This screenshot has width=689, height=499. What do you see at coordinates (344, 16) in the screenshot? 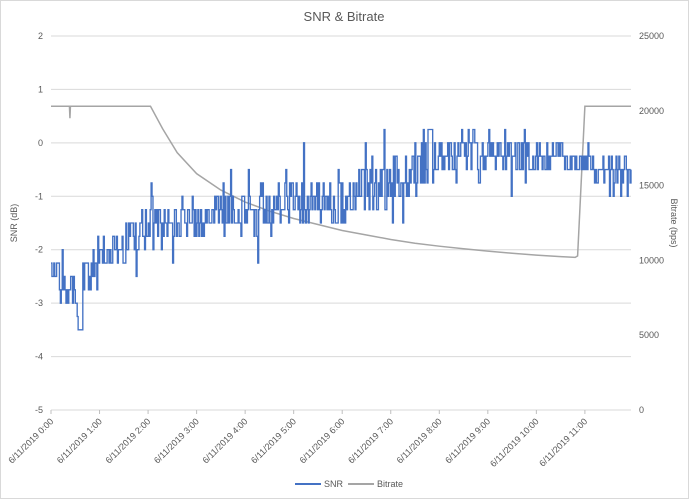
I see `chart-title: SNR & Bitrate` at bounding box center [344, 16].